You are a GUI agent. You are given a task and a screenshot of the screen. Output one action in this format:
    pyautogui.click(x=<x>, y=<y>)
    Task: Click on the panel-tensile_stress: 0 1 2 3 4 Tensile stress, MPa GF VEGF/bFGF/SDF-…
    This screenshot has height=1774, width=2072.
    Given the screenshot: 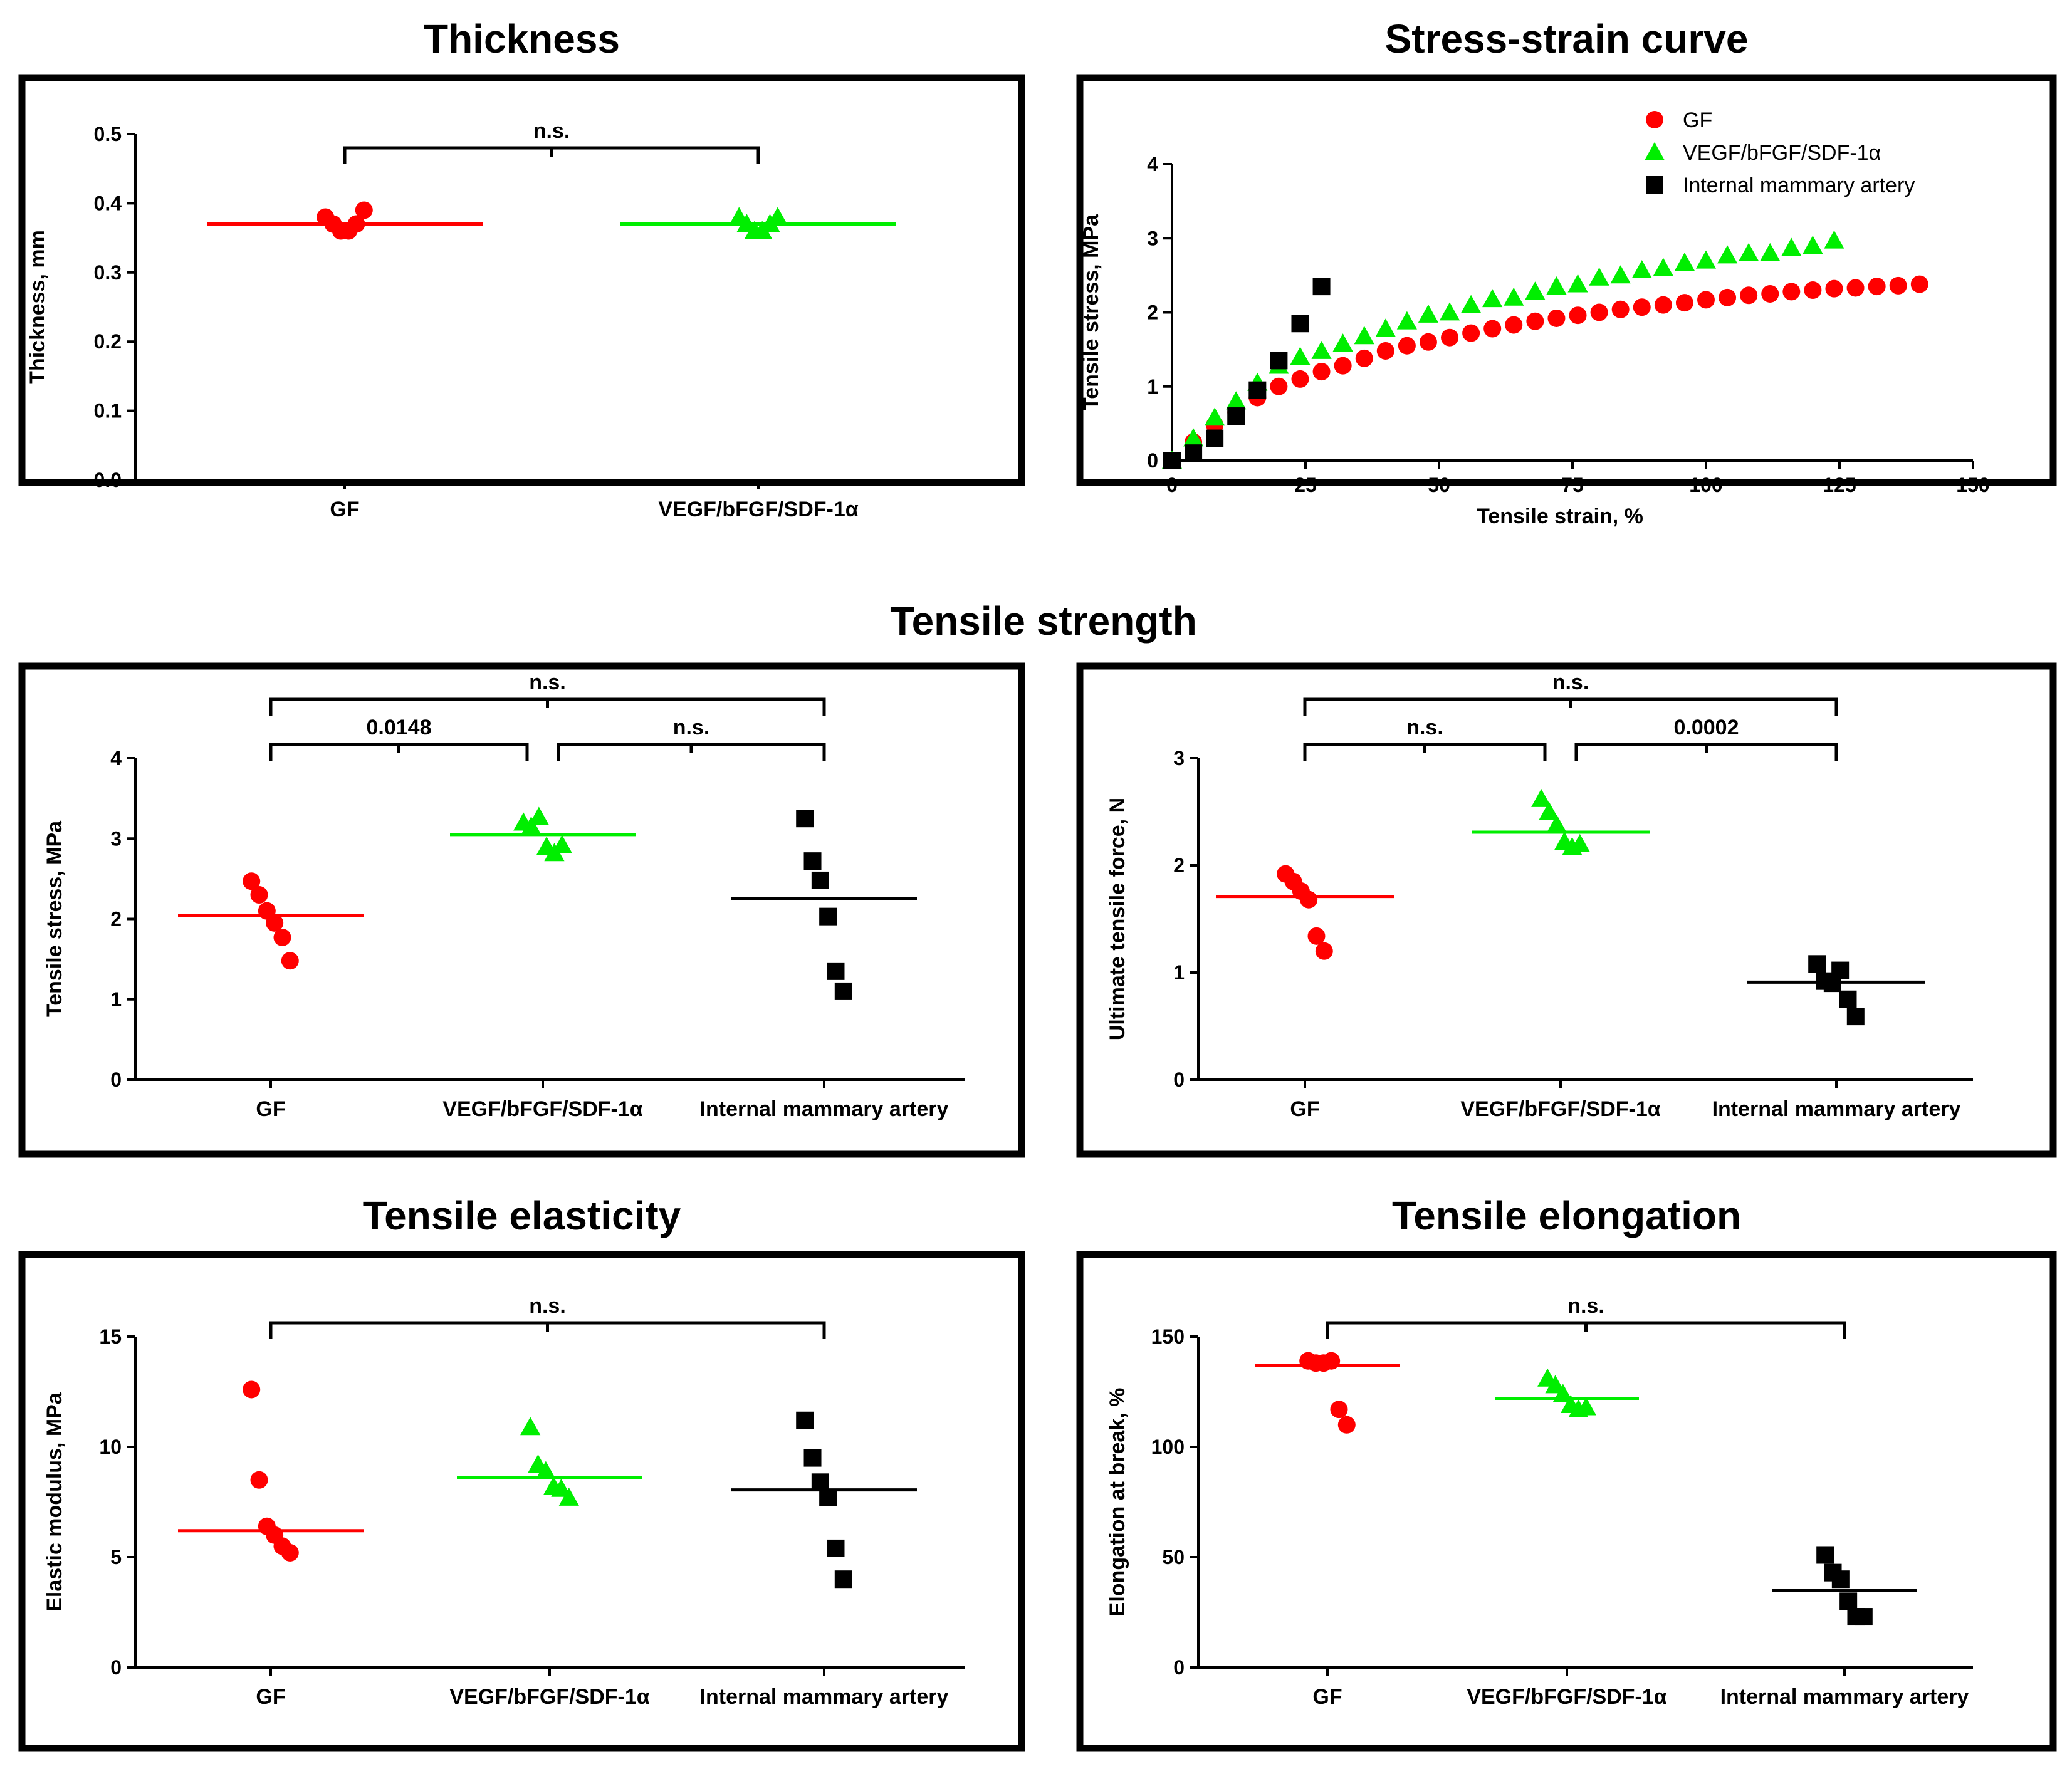 What is the action you would take?
    pyautogui.click(x=521, y=910)
    